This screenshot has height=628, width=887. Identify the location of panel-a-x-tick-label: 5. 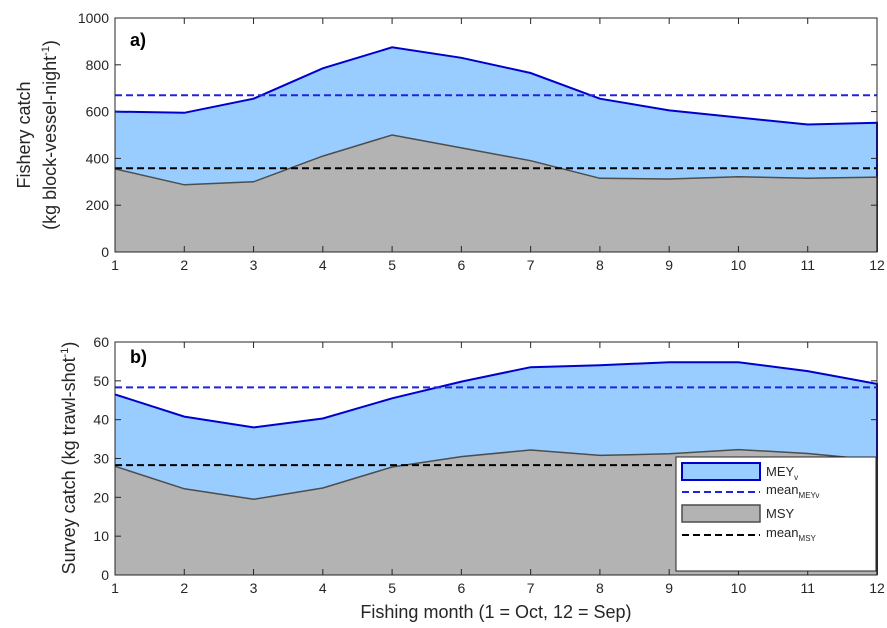
(392, 265).